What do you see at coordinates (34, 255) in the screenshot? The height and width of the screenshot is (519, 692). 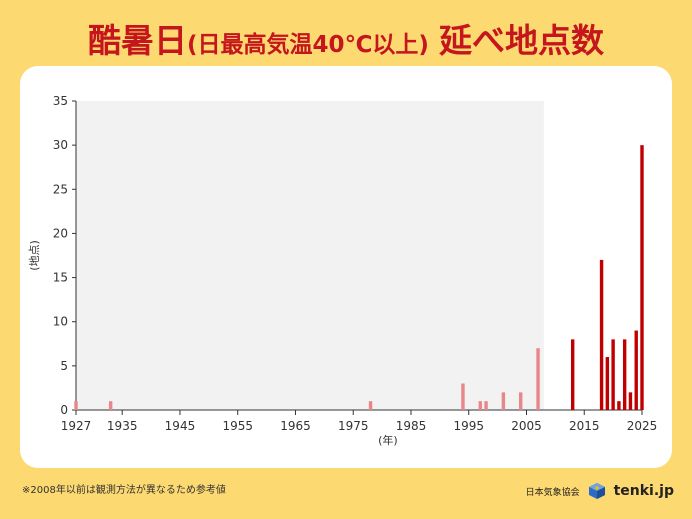 I see `y-axis-label: (地点)` at bounding box center [34, 255].